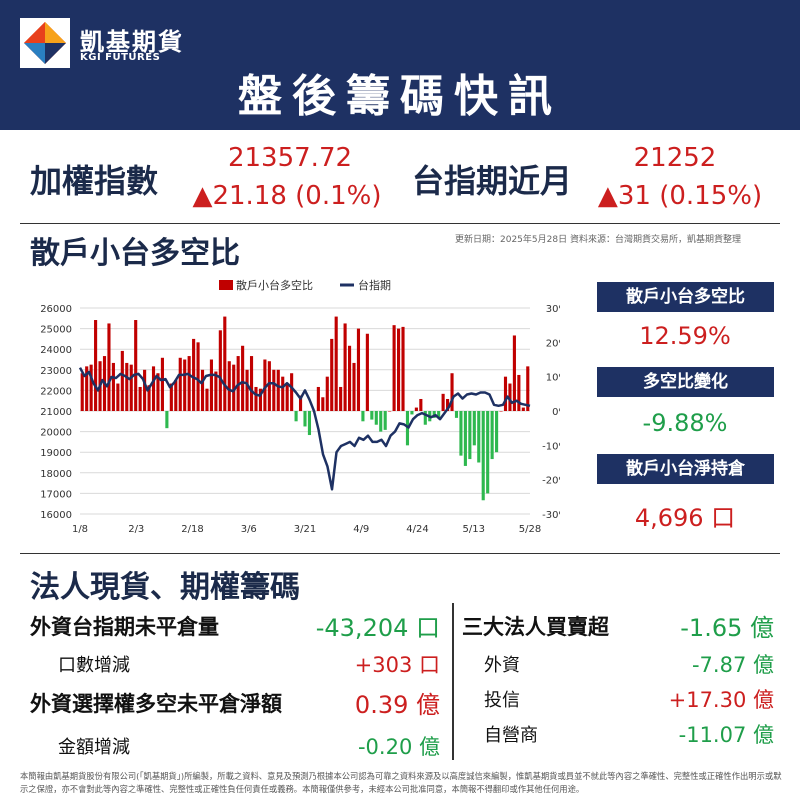 Image resolution: width=800 pixels, height=800 pixels. What do you see at coordinates (675, 158) in the screenshot?
I see `futures-value: 21252` at bounding box center [675, 158].